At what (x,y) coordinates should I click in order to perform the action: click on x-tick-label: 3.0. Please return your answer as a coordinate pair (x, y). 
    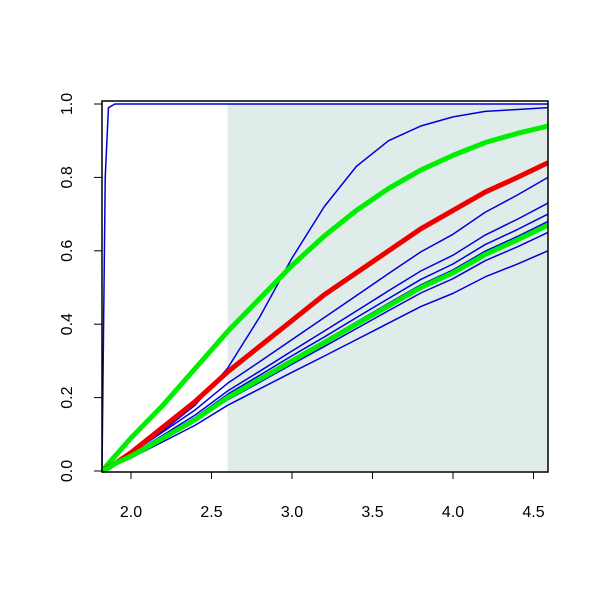
    Looking at the image, I should click on (292, 512).